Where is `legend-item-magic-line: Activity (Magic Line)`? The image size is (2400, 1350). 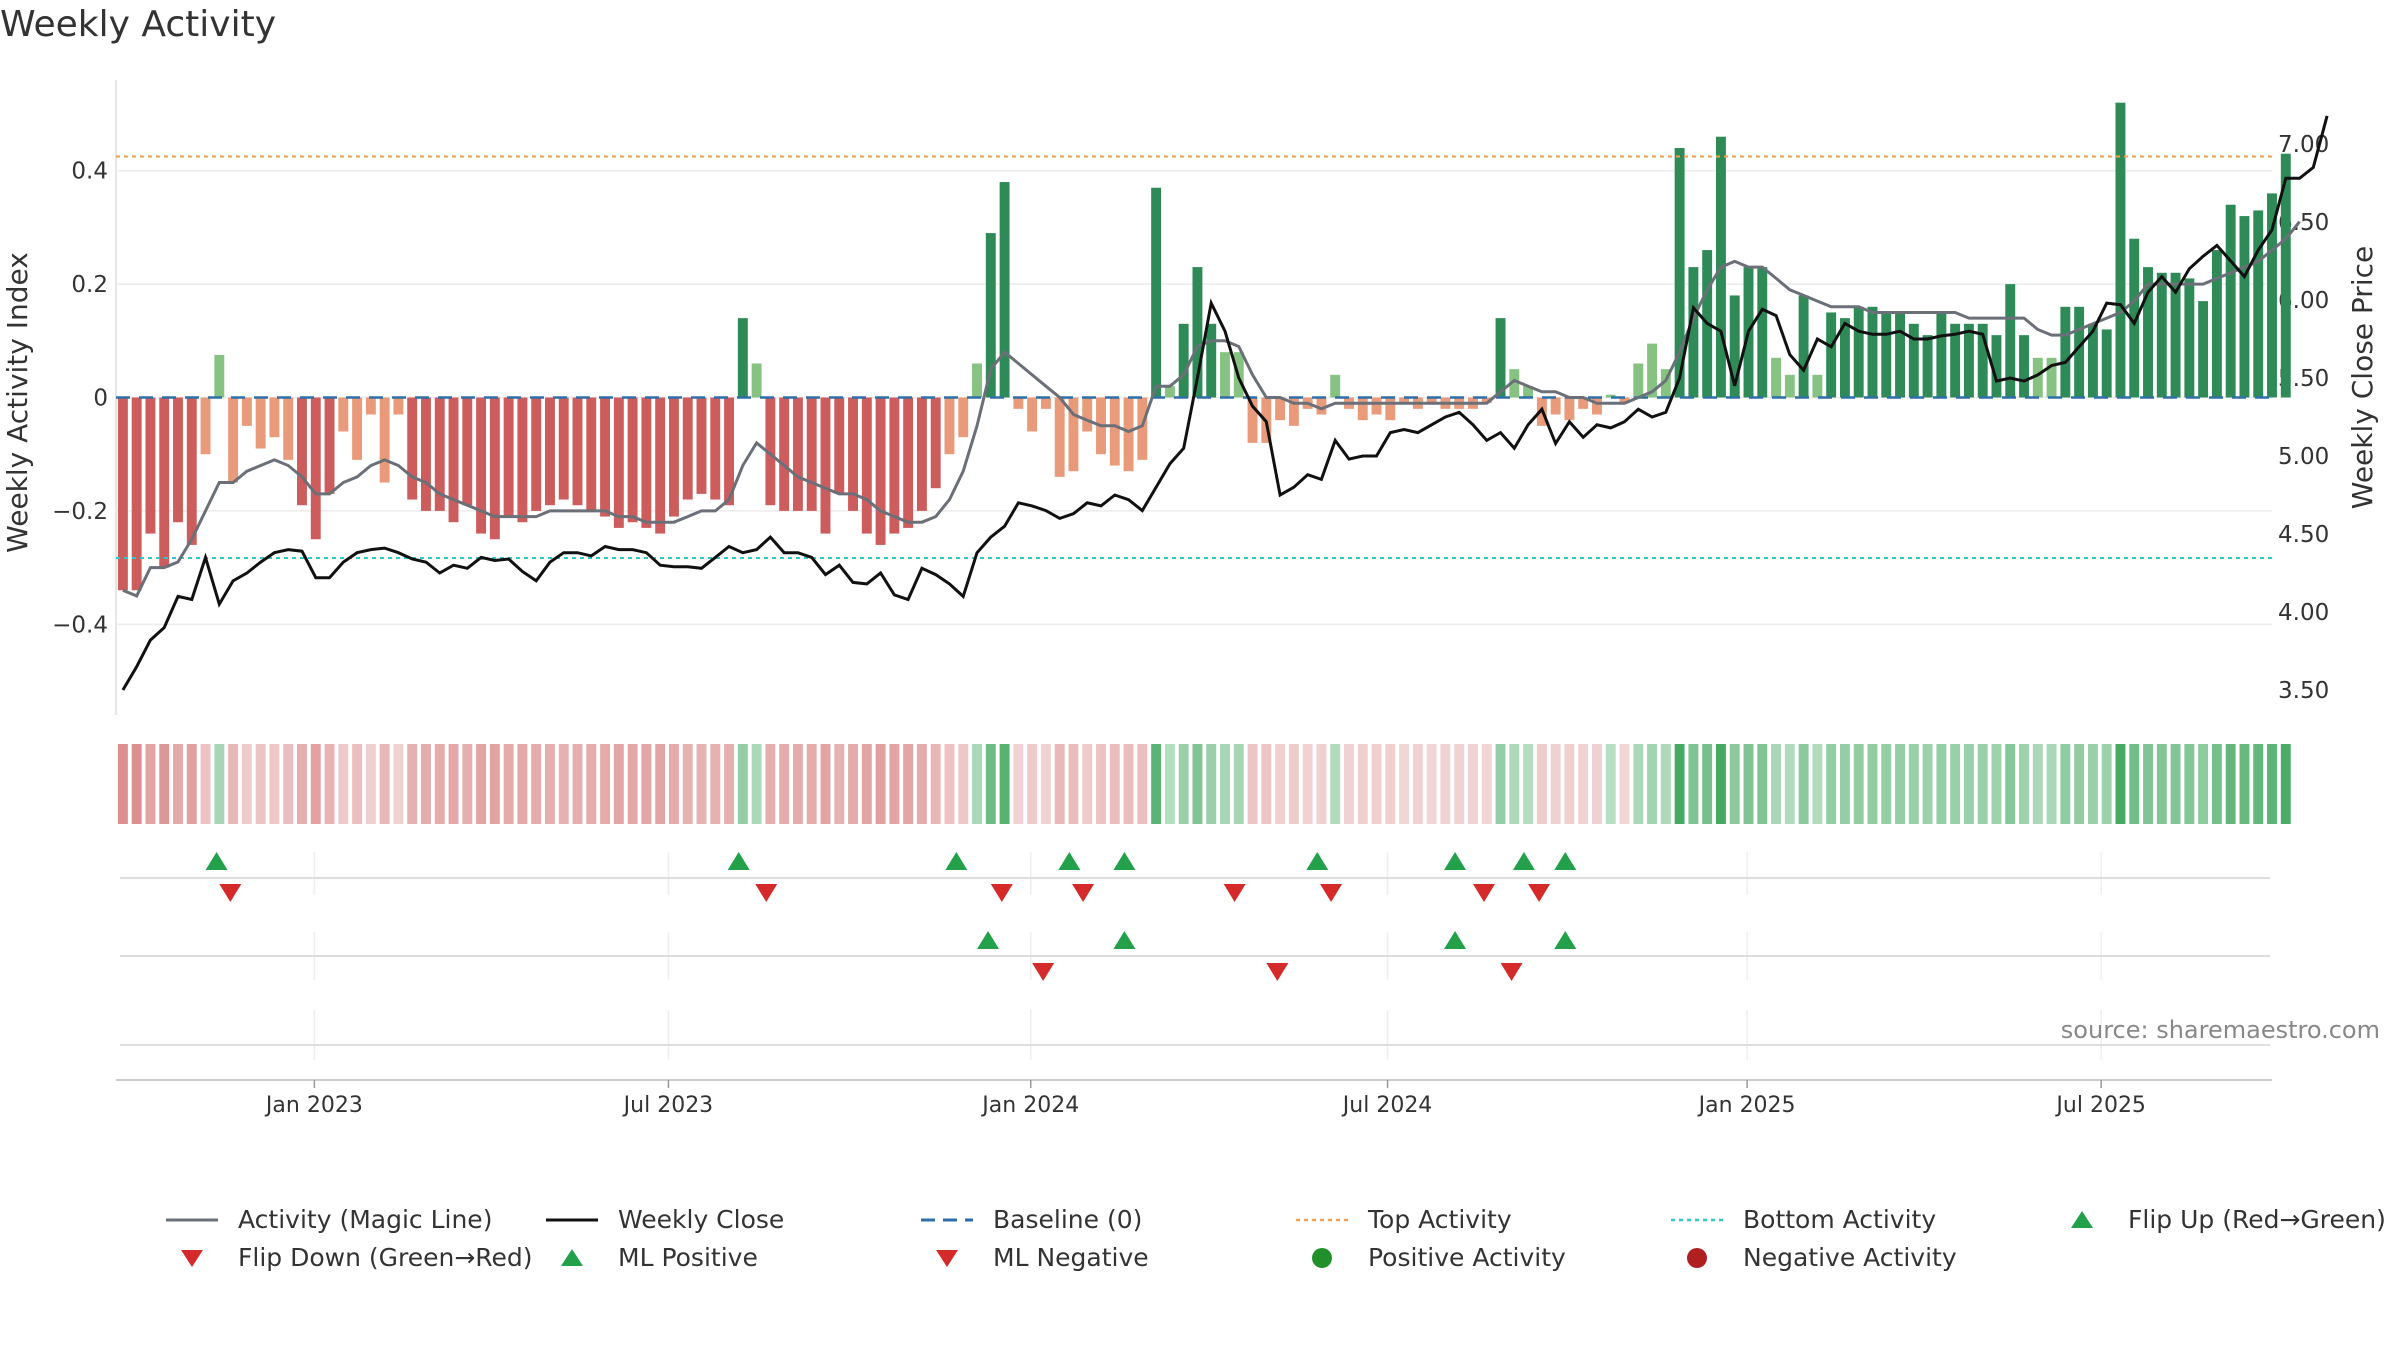 legend-item-magic-line: Activity (Magic Line) is located at coordinates (326, 1219).